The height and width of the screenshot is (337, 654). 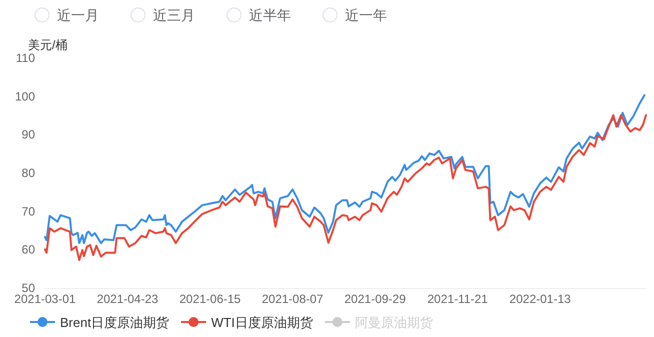 What do you see at coordinates (29, 288) in the screenshot?
I see `y-tick-label: 50` at bounding box center [29, 288].